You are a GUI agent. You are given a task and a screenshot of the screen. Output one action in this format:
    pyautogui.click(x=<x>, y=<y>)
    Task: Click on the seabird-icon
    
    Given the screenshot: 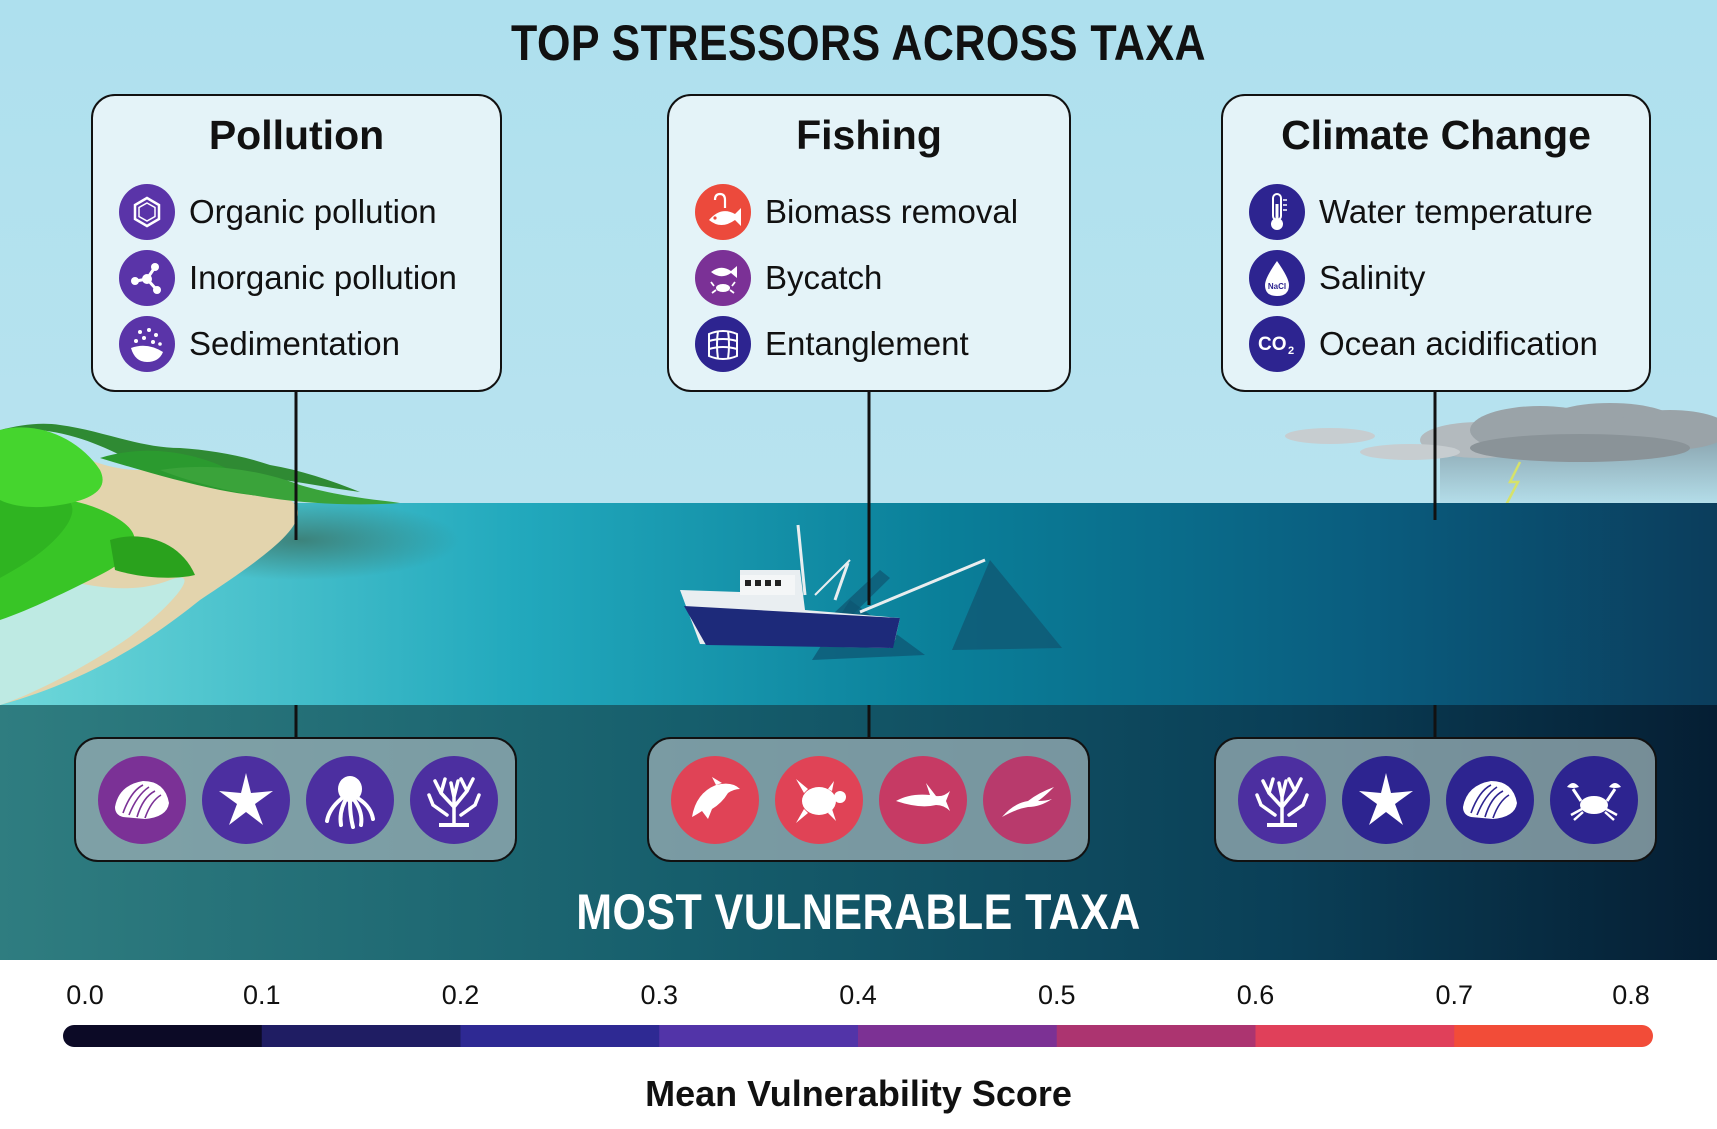 What is the action you would take?
    pyautogui.click(x=1027, y=800)
    